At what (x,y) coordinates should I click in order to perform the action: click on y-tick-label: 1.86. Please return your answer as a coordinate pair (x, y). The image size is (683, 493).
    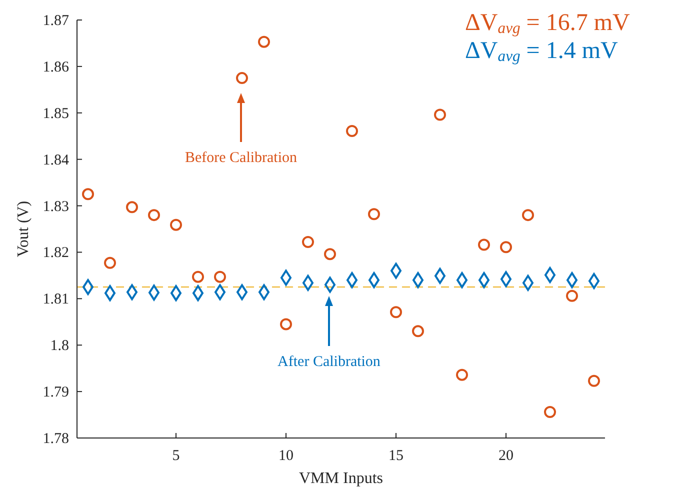
    Looking at the image, I should click on (56, 67).